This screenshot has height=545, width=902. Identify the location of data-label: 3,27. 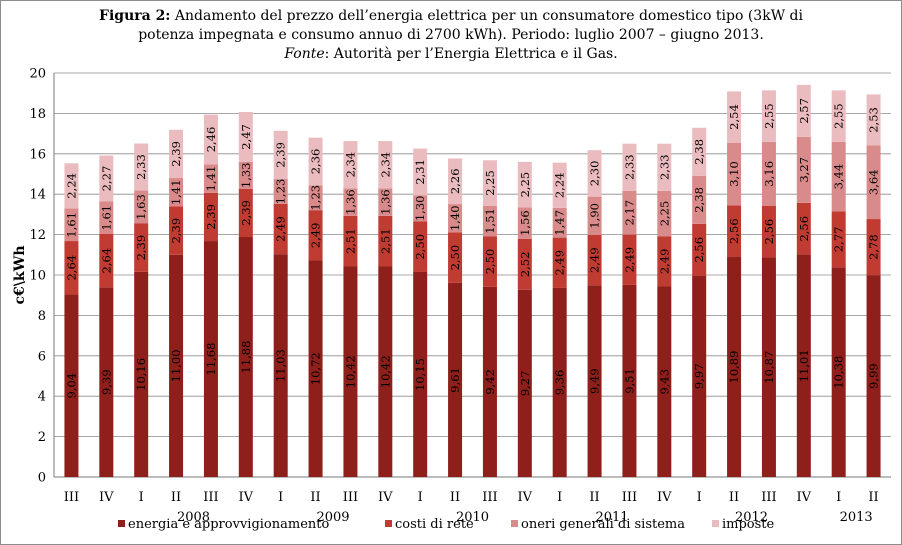
(804, 170).